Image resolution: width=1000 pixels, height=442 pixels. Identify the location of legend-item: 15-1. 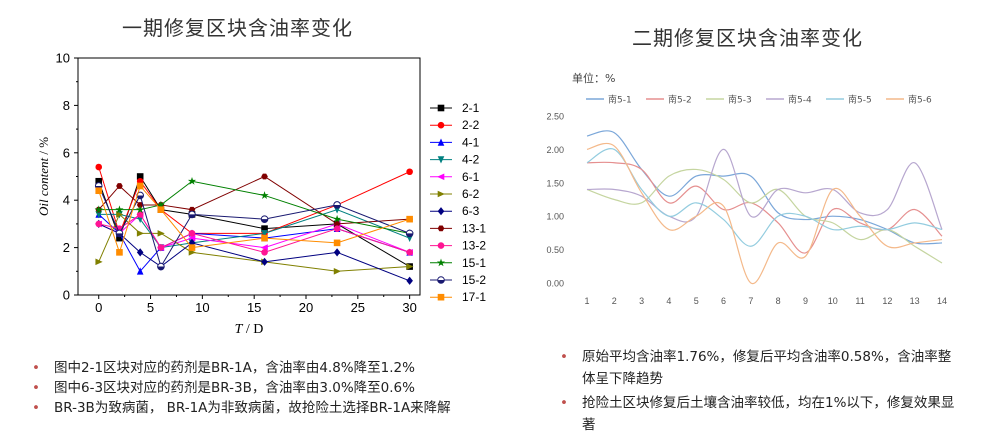
(458, 263).